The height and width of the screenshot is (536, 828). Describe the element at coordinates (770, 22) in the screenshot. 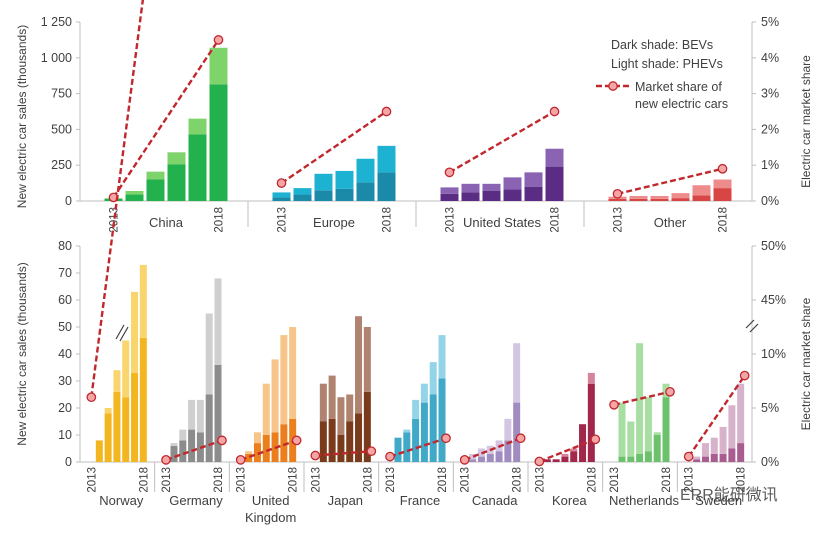

I see `top-y2-tick-label: 5%` at that location.